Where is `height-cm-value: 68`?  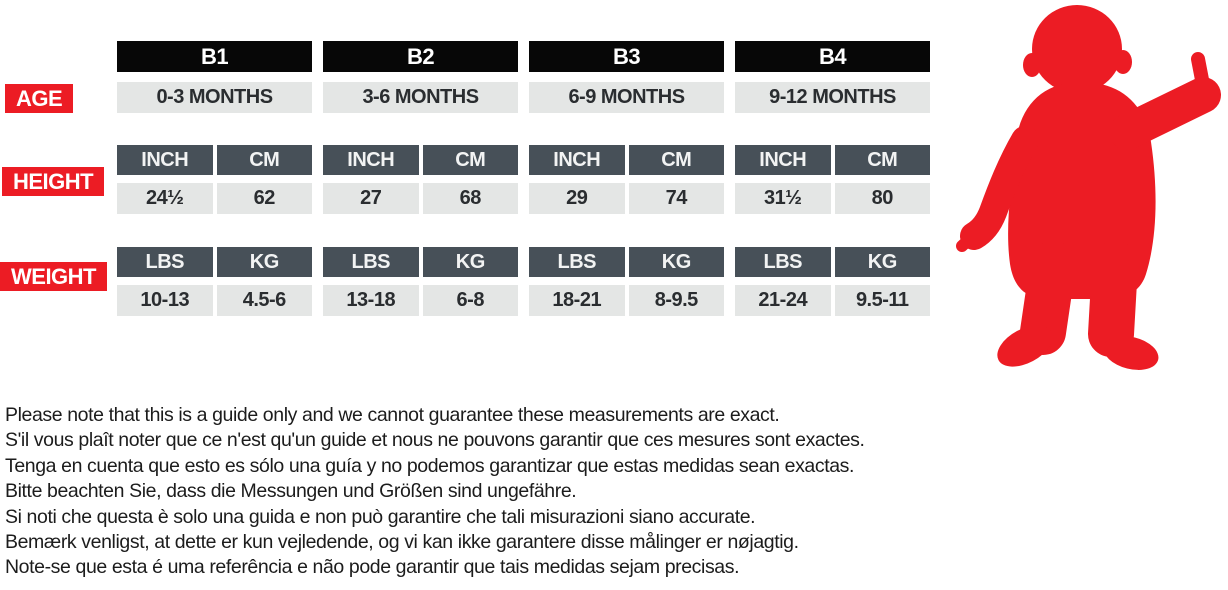 height-cm-value: 68 is located at coordinates (470, 198).